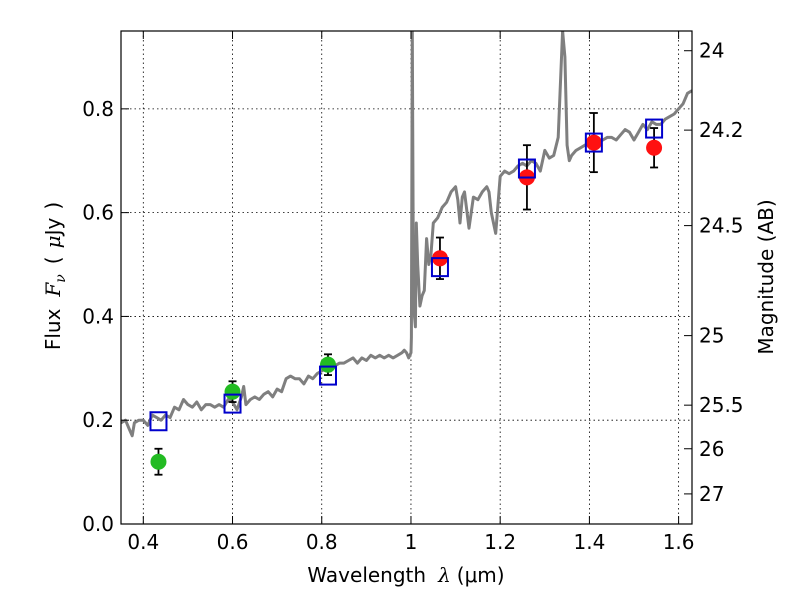 Image resolution: width=800 pixels, height=600 pixels. I want to click on right-tick-label: 25, so click(711, 336).